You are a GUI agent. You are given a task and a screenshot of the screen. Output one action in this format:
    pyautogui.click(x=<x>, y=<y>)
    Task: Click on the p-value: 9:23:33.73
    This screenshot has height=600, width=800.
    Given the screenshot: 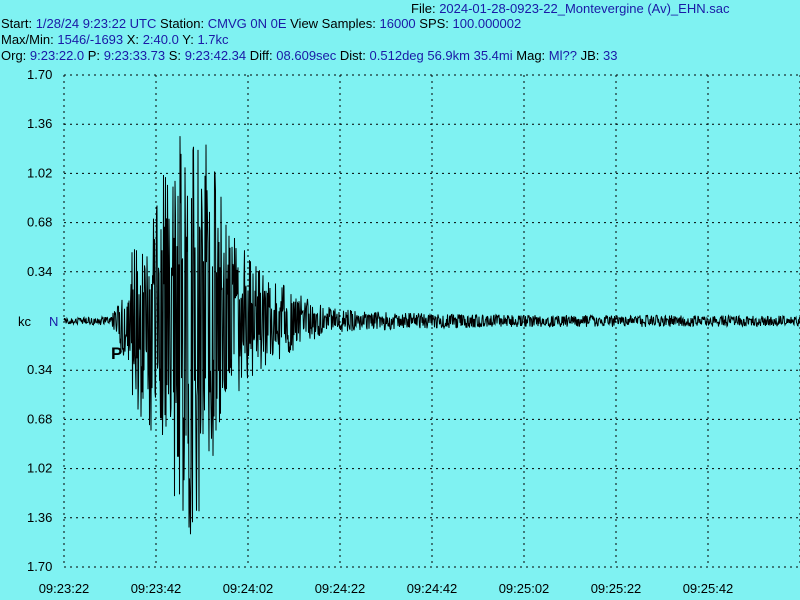 What is the action you would take?
    pyautogui.click(x=134, y=55)
    